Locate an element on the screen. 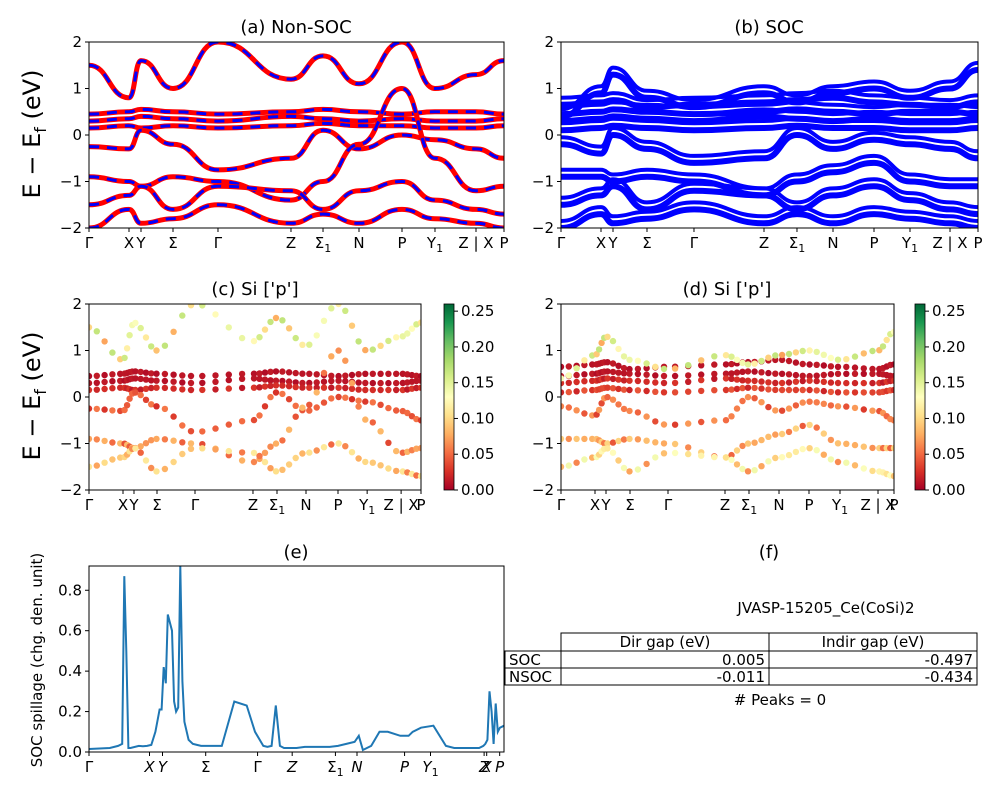 Image resolution: width=1000 pixels, height=800 pixels. y-tick-label: −2 is located at coordinates (71, 490).